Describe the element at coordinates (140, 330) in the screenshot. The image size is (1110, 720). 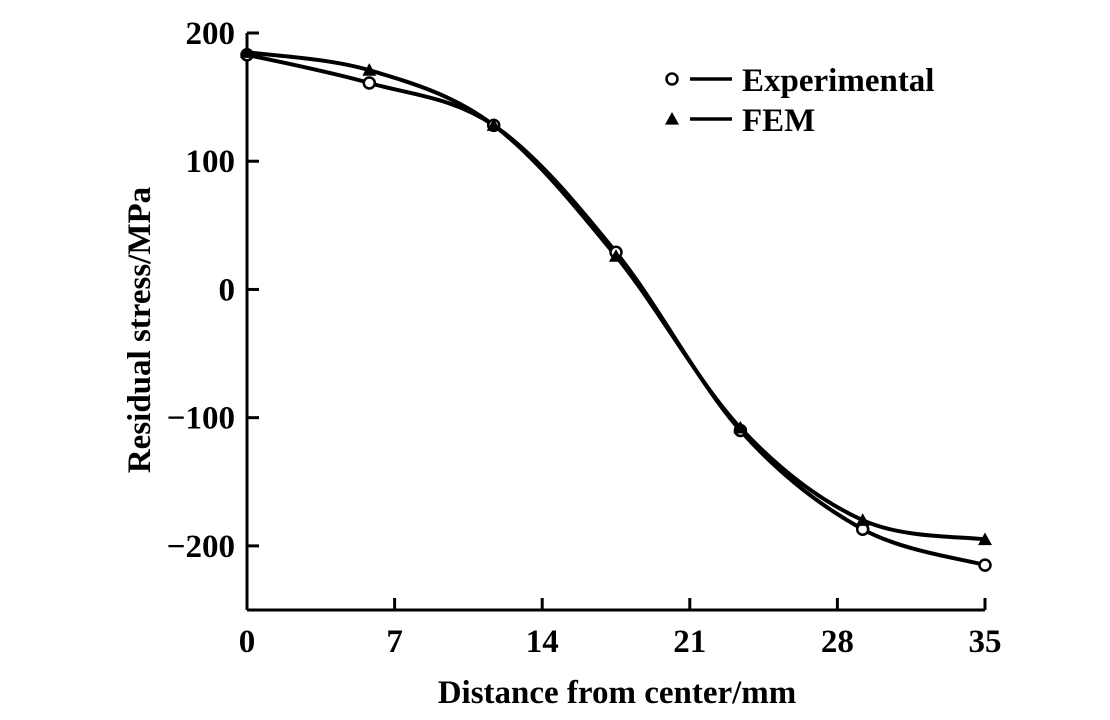
I see `y-axis-title: Residual stress/MPa` at that location.